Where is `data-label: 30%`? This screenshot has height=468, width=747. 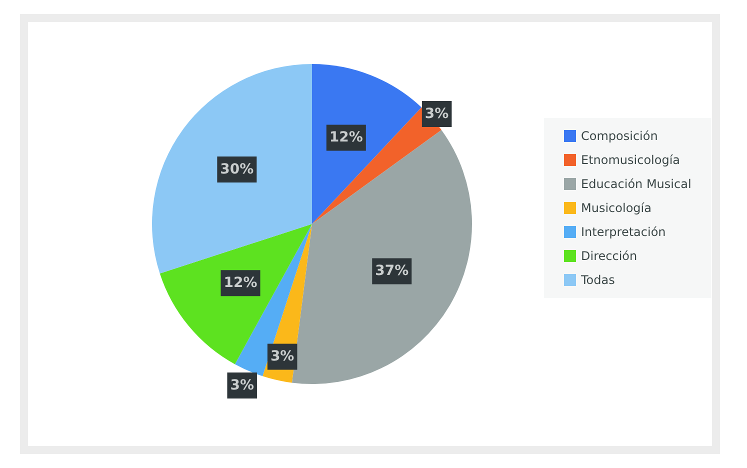 data-label: 30% is located at coordinates (237, 169).